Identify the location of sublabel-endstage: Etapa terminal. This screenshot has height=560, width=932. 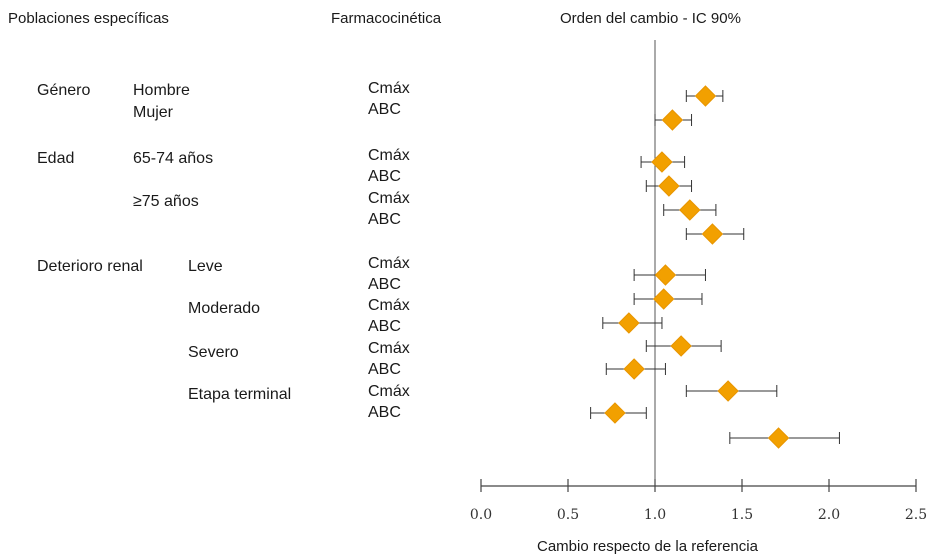
(240, 394).